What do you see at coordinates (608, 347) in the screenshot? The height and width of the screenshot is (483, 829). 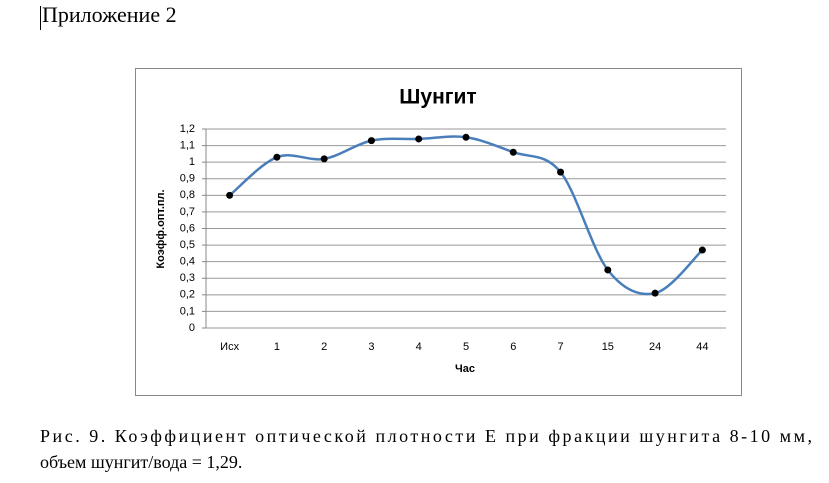 I see `x-tick-label: 15` at bounding box center [608, 347].